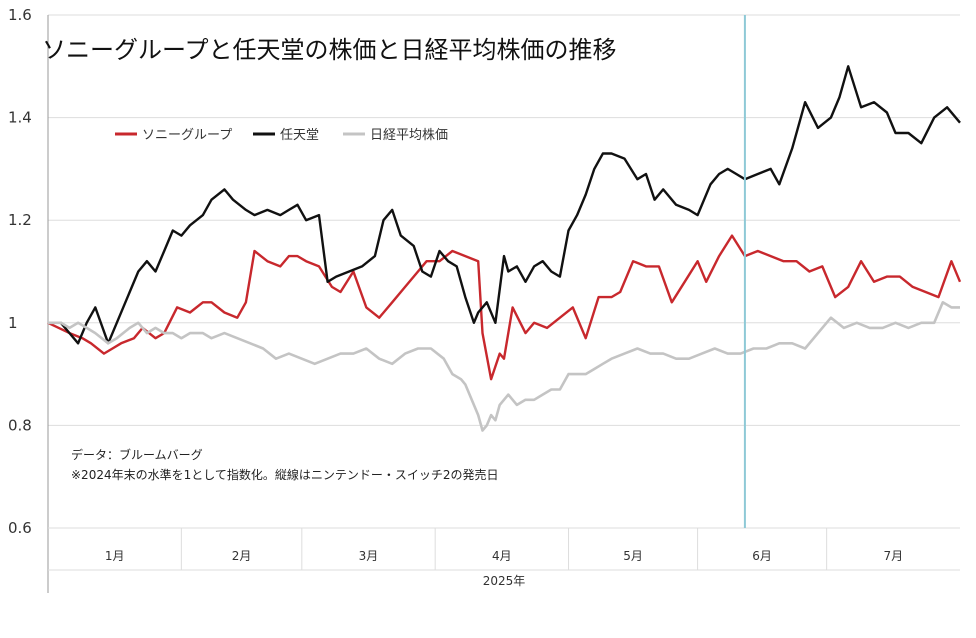  What do you see at coordinates (13, 323) in the screenshot?
I see `y-tick-label: 1` at bounding box center [13, 323].